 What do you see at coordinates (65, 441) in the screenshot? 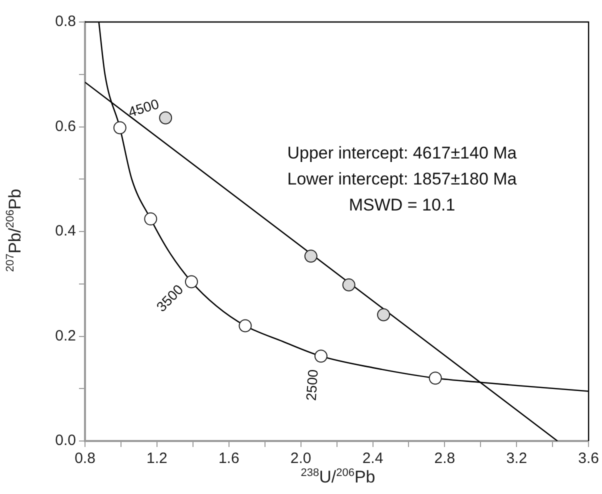
I see `y-tick-label: 0.0` at bounding box center [65, 441].